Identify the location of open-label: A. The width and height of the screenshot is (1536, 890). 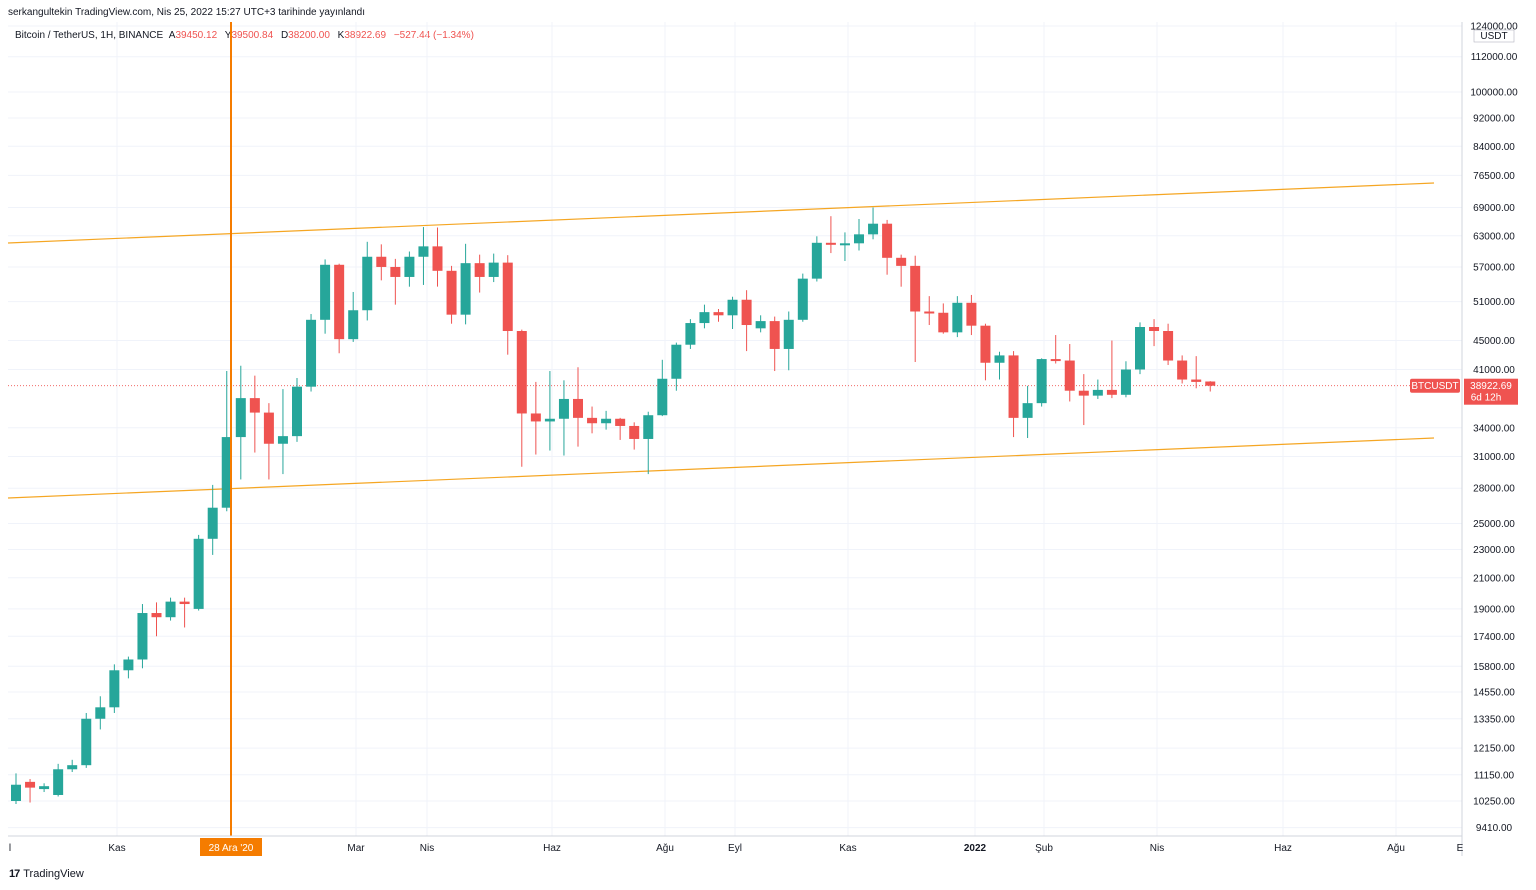
(172, 35).